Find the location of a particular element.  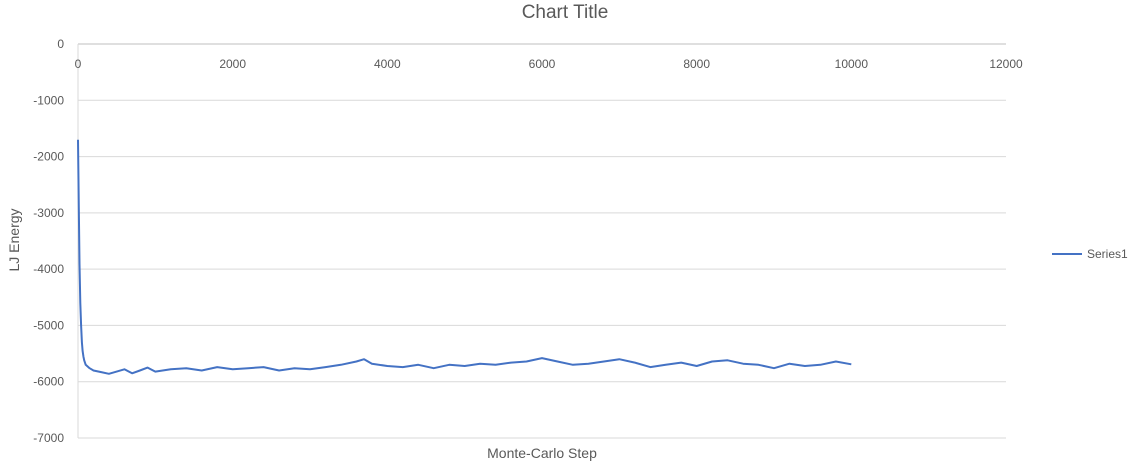

y-tick-label: -6000 is located at coordinates (48, 382).